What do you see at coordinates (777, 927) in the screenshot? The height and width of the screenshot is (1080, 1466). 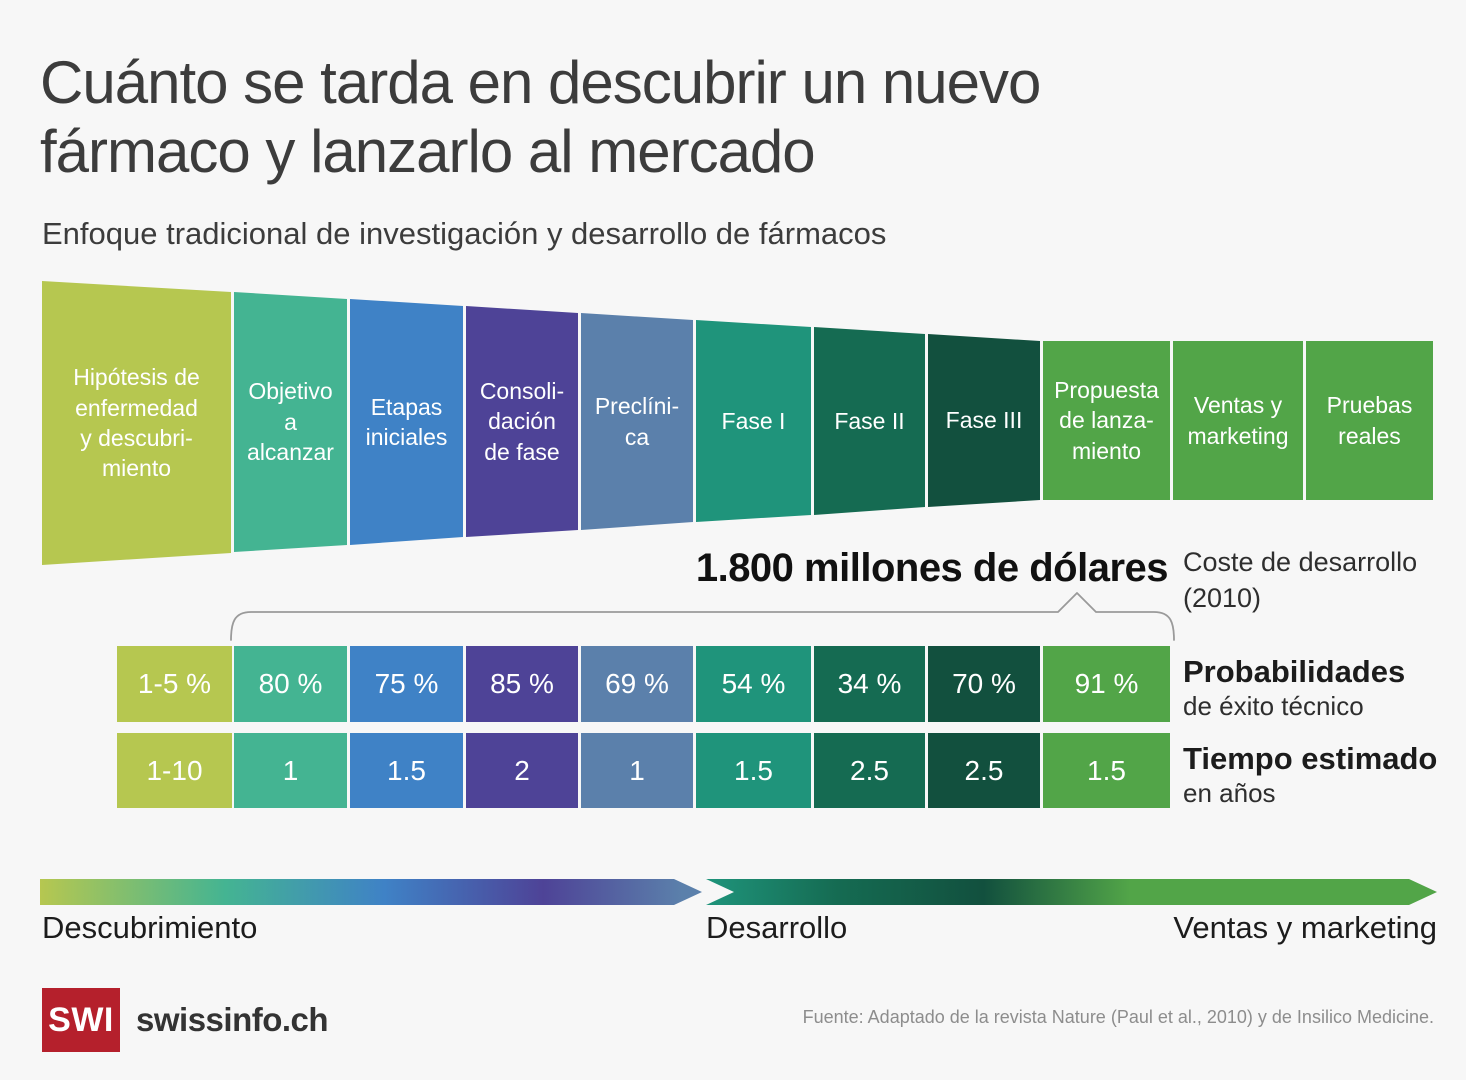 I see `phase-label-desarrollo: Desarrollo` at bounding box center [777, 927].